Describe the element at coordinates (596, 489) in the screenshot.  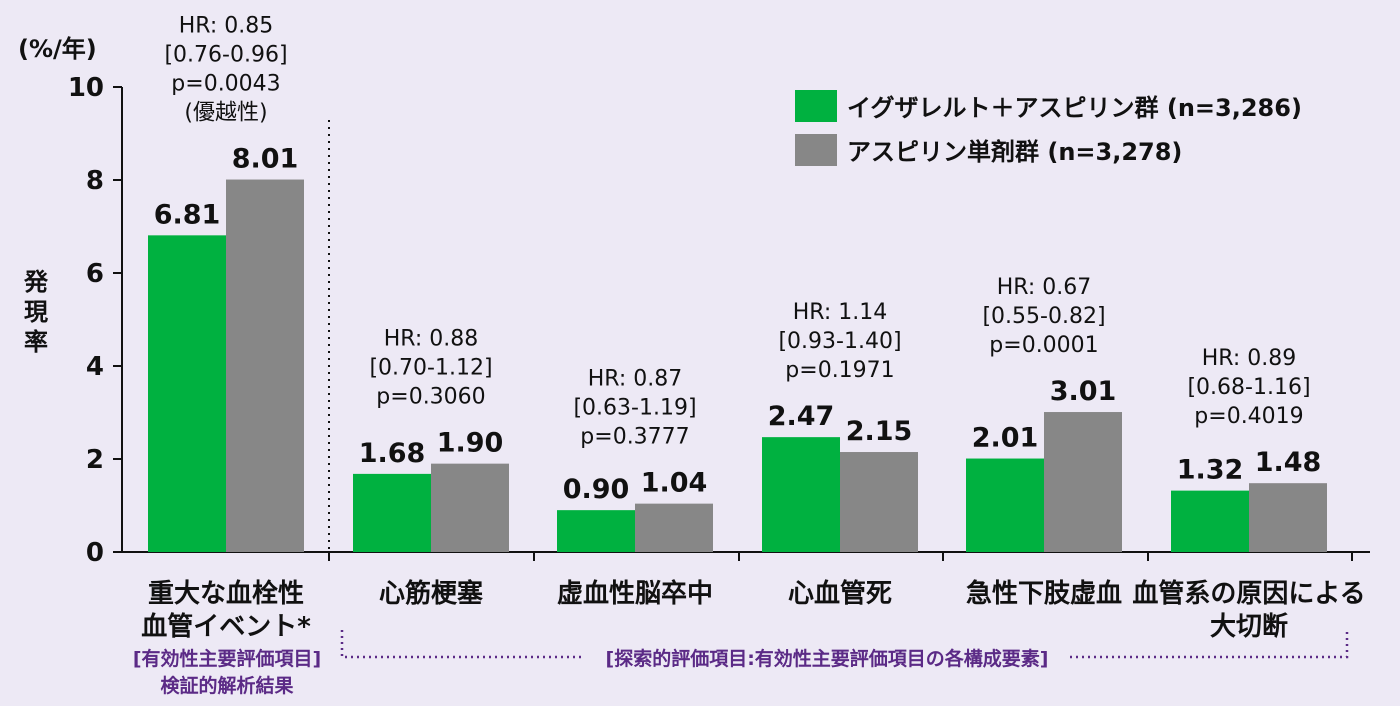
I see `data-label: 0.90` at that location.